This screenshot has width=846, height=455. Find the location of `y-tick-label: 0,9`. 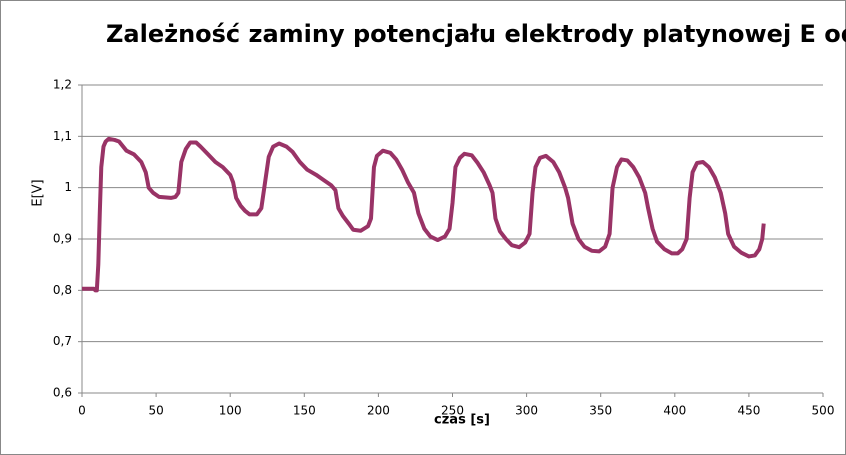

y-tick-label: 0,9 is located at coordinates (62, 239).